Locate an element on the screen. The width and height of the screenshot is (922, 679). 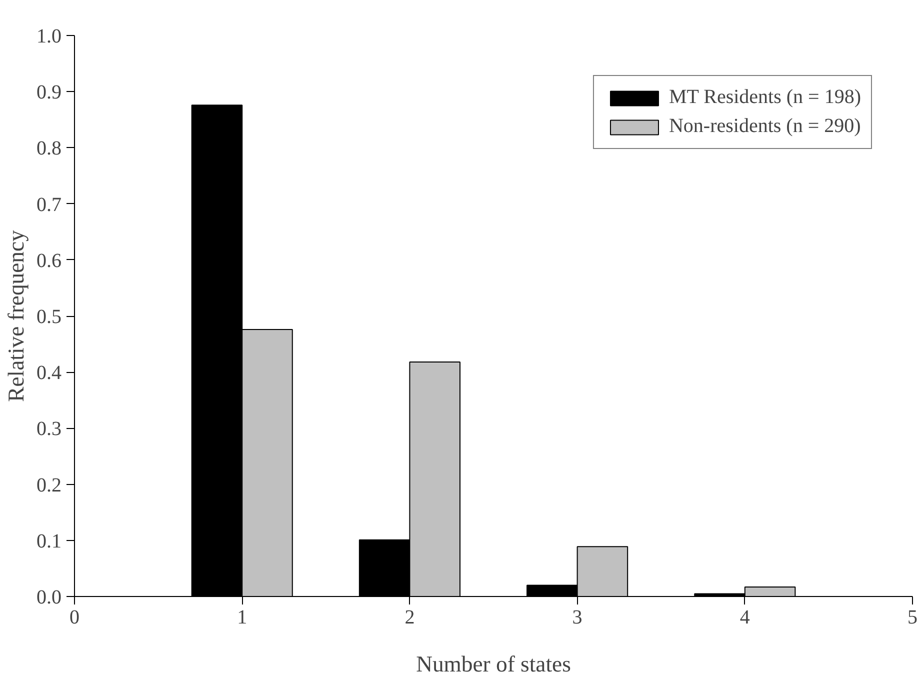
x-tick-label: 3 is located at coordinates (577, 617).